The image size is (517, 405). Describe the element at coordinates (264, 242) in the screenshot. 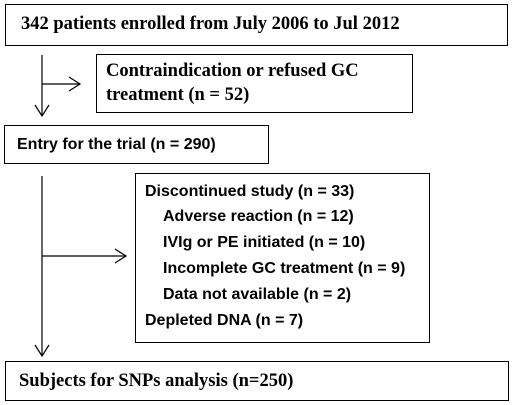

I see `reason-item: IVIg or PE initiated (n = 10)` at that location.